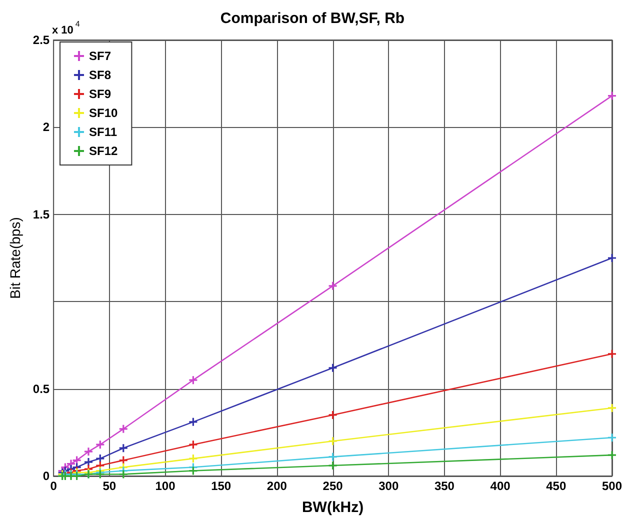  What do you see at coordinates (500, 486) in the screenshot?
I see `x-tick-label: 400` at bounding box center [500, 486].